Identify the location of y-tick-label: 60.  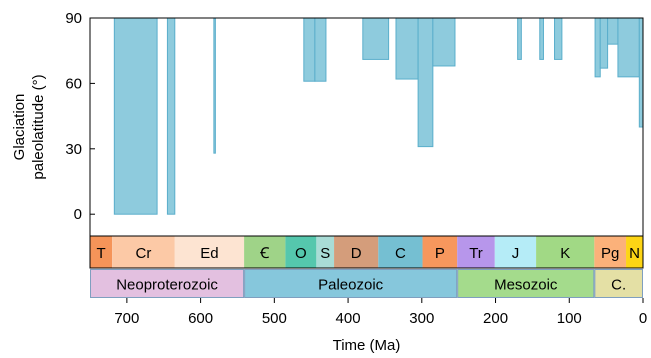
(73, 83).